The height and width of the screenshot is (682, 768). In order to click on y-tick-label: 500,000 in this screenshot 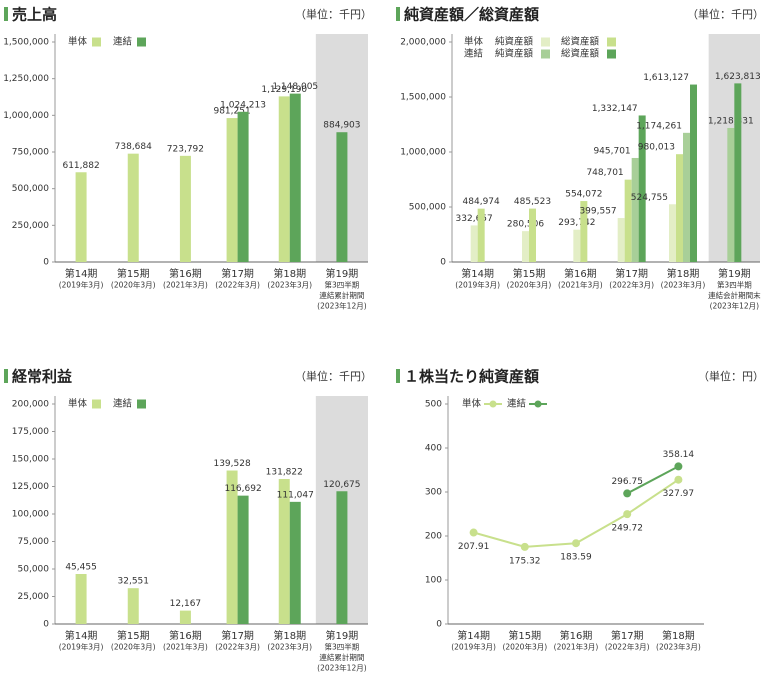, I will do `click(30, 189)`.